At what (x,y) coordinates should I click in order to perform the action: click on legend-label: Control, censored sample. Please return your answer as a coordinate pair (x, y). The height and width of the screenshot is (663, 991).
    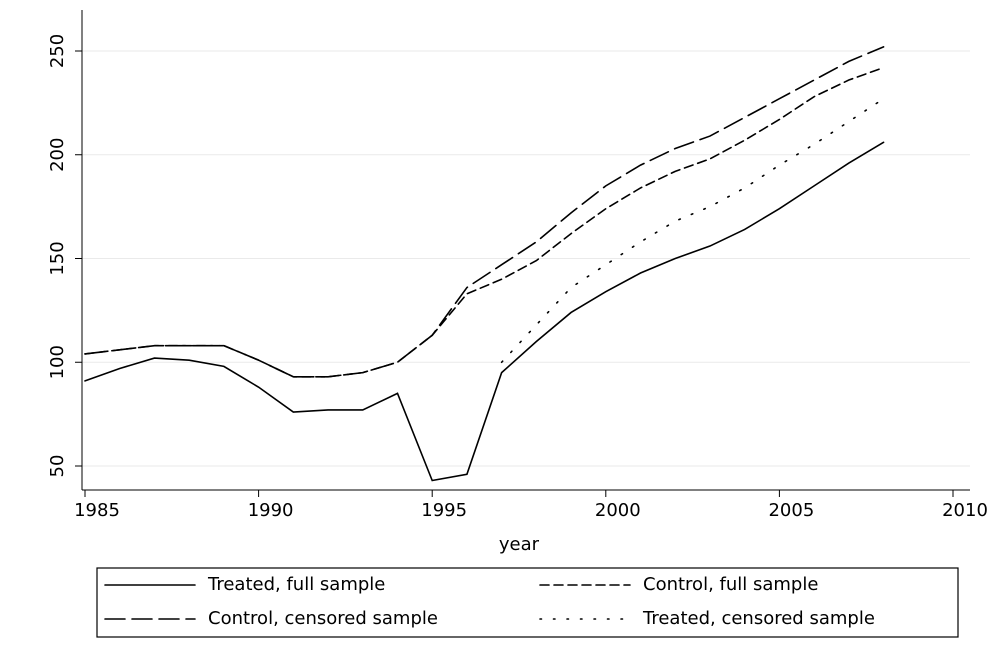
    Looking at the image, I should click on (323, 618).